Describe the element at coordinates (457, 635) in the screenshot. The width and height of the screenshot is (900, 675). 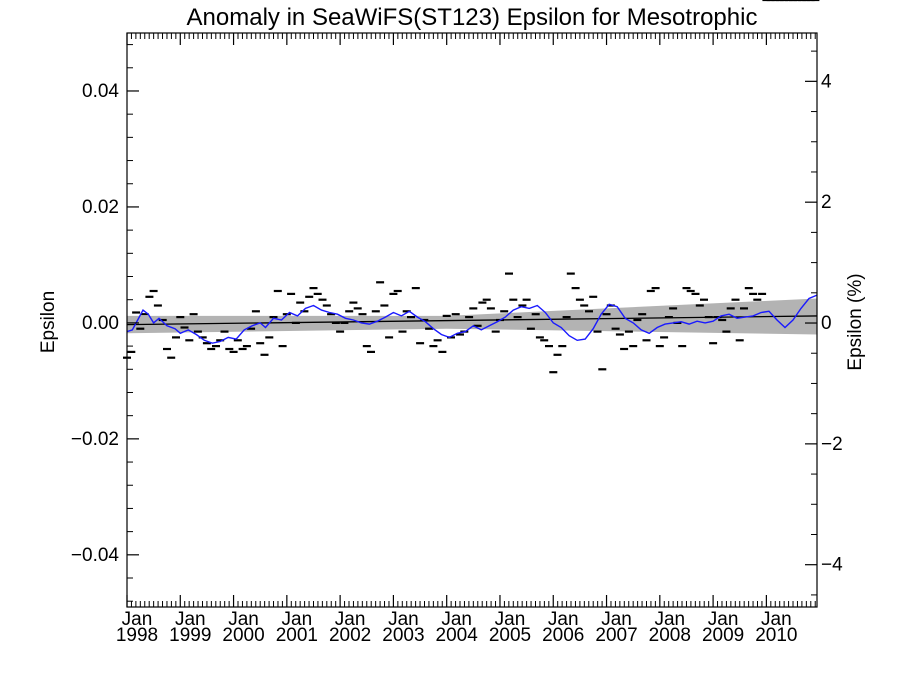
I see `x-tick-year-label: 2004` at that location.